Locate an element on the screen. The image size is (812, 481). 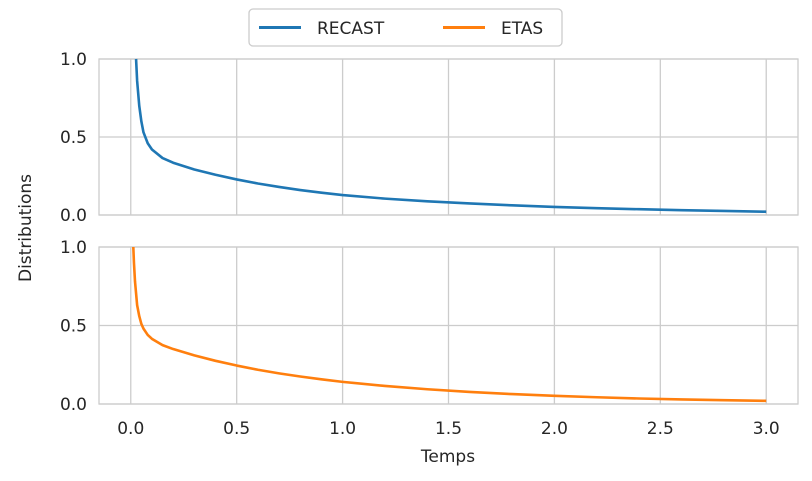
x-tick-label: 2.0 is located at coordinates (554, 429).